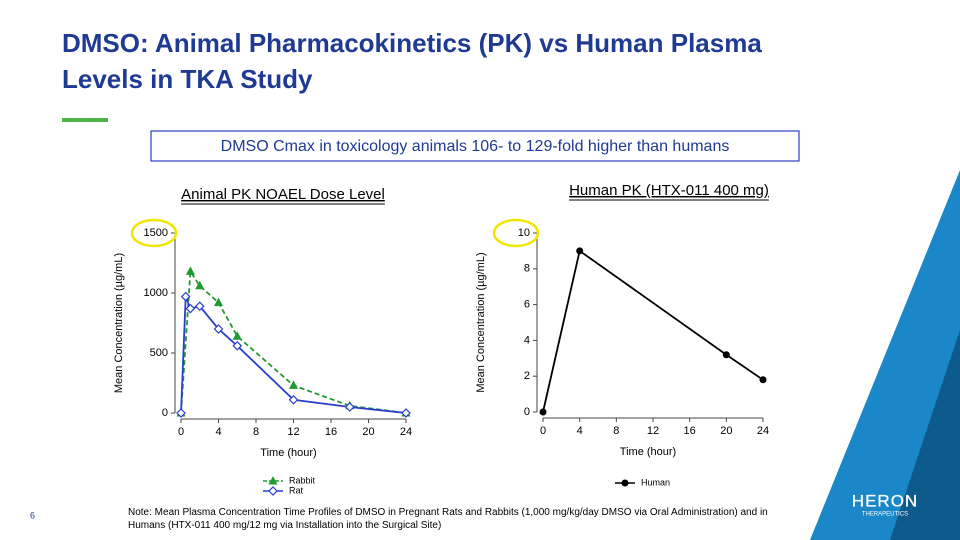  I want to click on accent-bar, so click(85, 120).